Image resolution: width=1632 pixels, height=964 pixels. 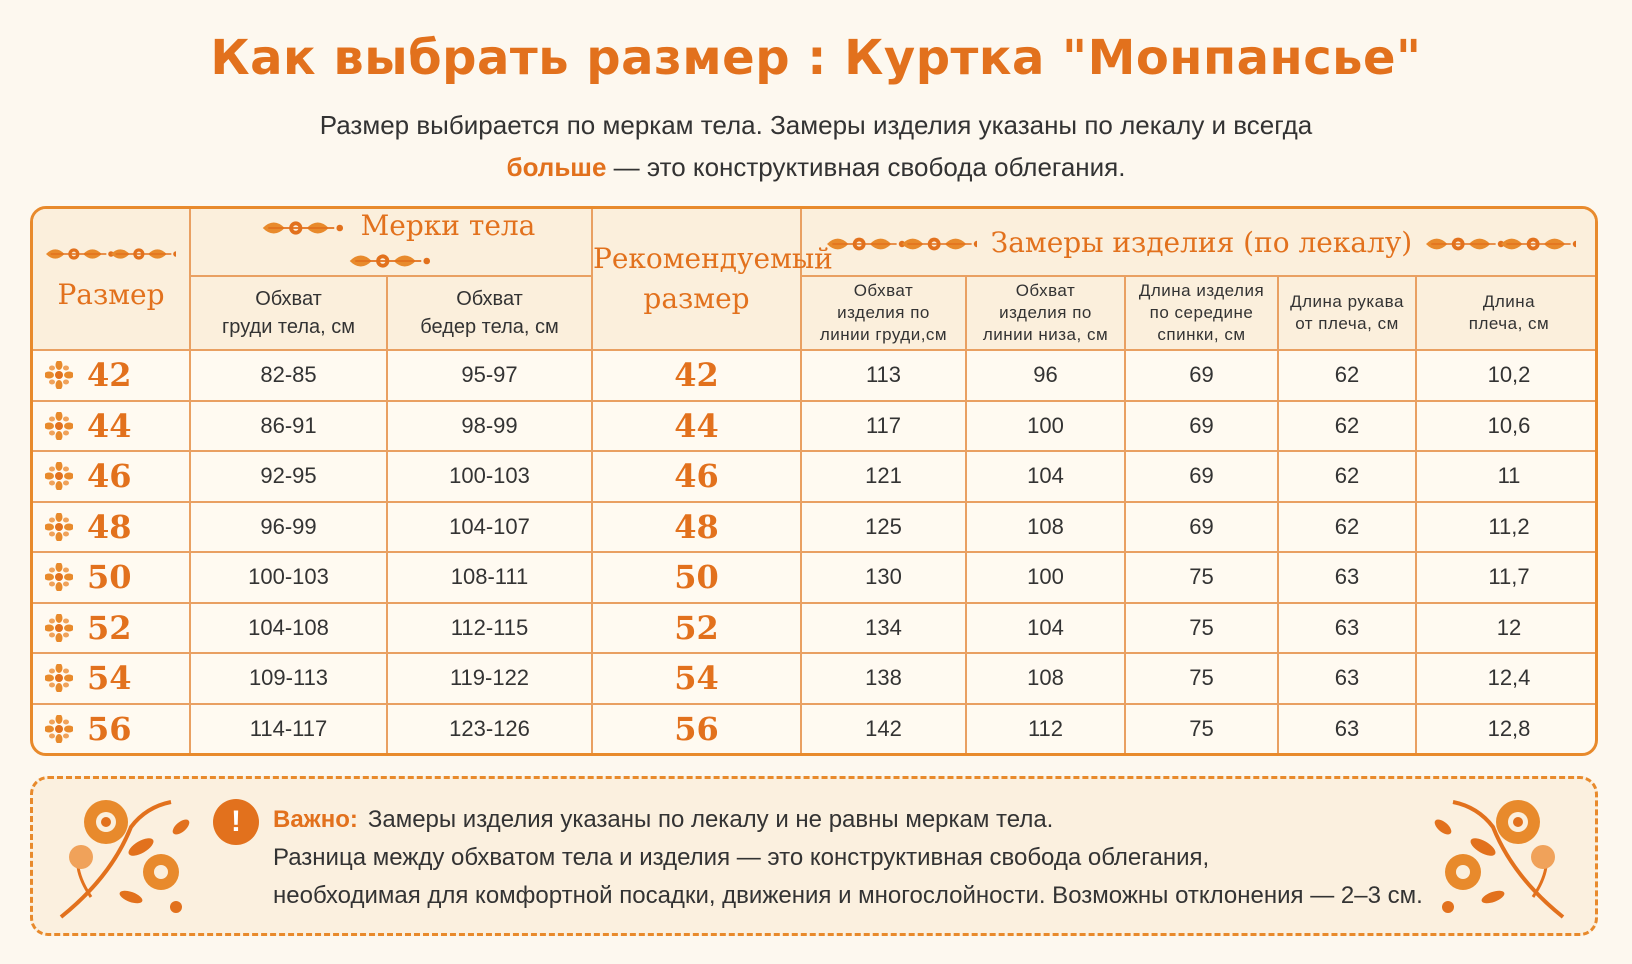 What do you see at coordinates (556, 167) in the screenshot?
I see `subtitle-accent: больше` at bounding box center [556, 167].